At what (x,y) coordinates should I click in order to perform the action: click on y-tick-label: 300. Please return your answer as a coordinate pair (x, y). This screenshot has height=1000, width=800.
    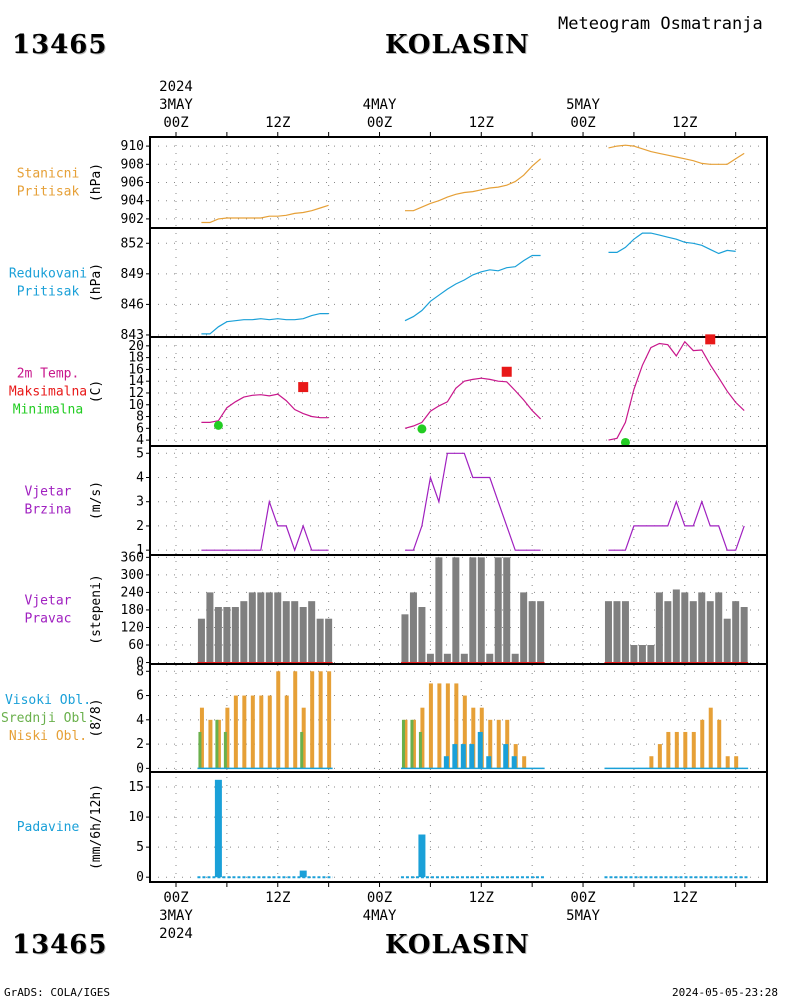
    Looking at the image, I should click on (132, 575).